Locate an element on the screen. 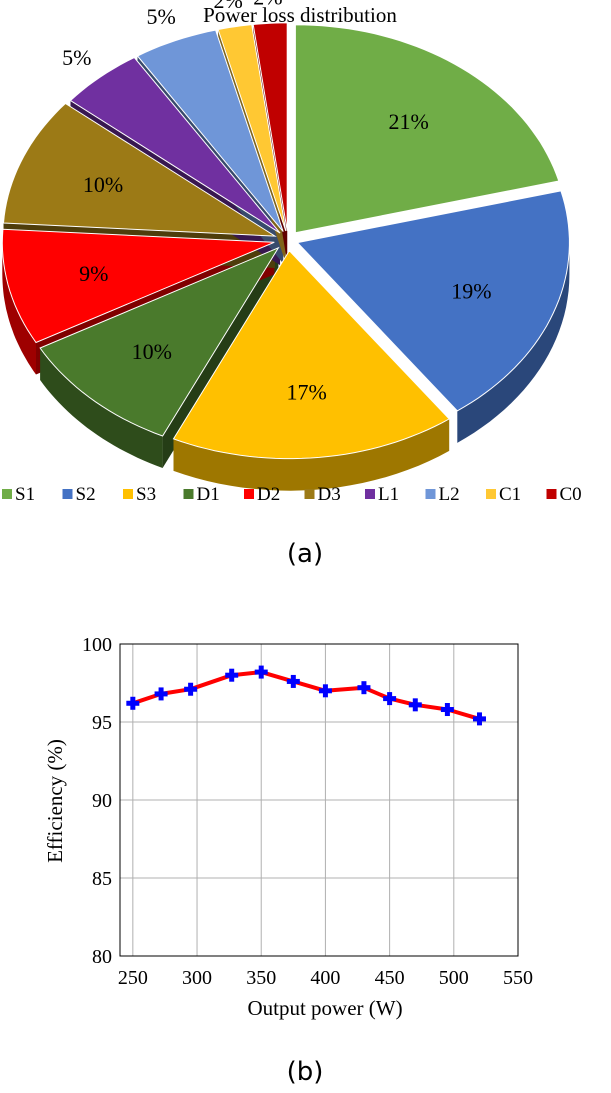  y-tick-label: 80 is located at coordinates (102, 957).